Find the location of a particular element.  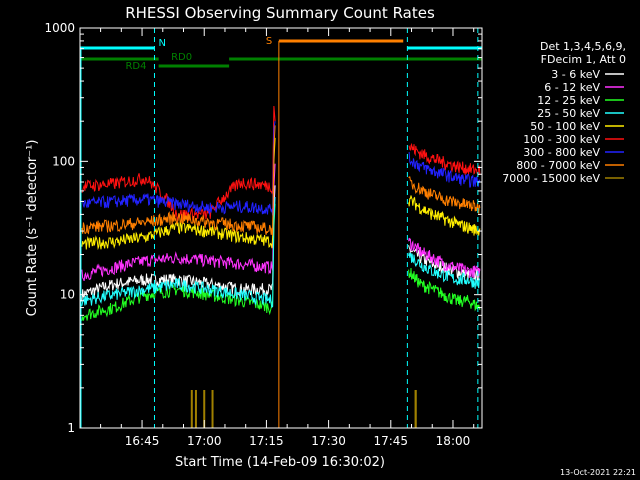

y-tick-label: 1000 is located at coordinates (59, 28).